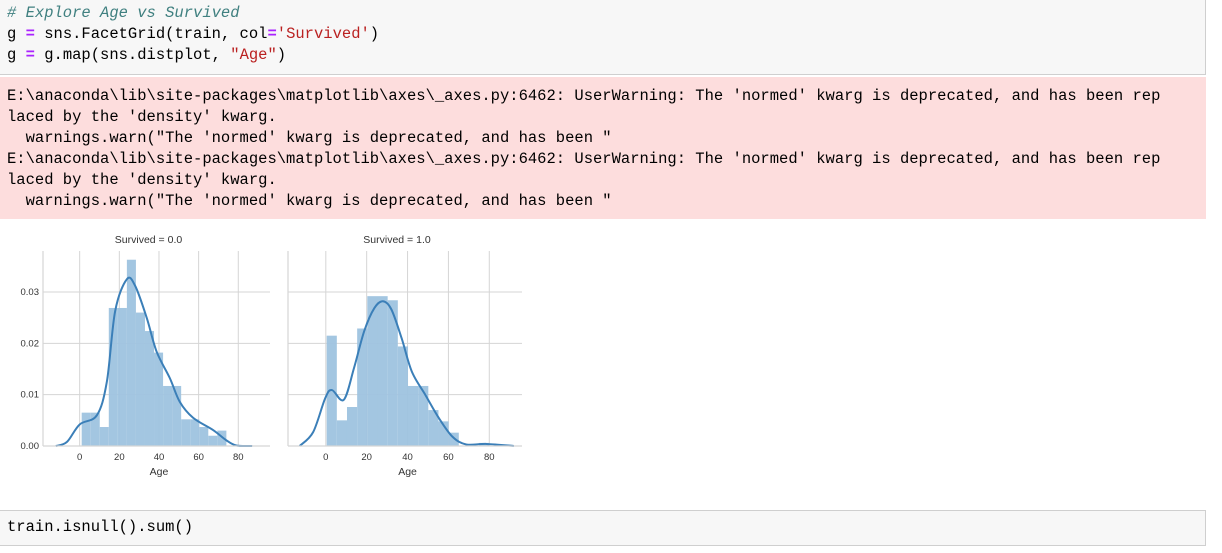 Image resolution: width=1222 pixels, height=553 pixels. What do you see at coordinates (132, 55) in the screenshot?
I see `code-token: g.map(sns.distplot,` at bounding box center [132, 55].